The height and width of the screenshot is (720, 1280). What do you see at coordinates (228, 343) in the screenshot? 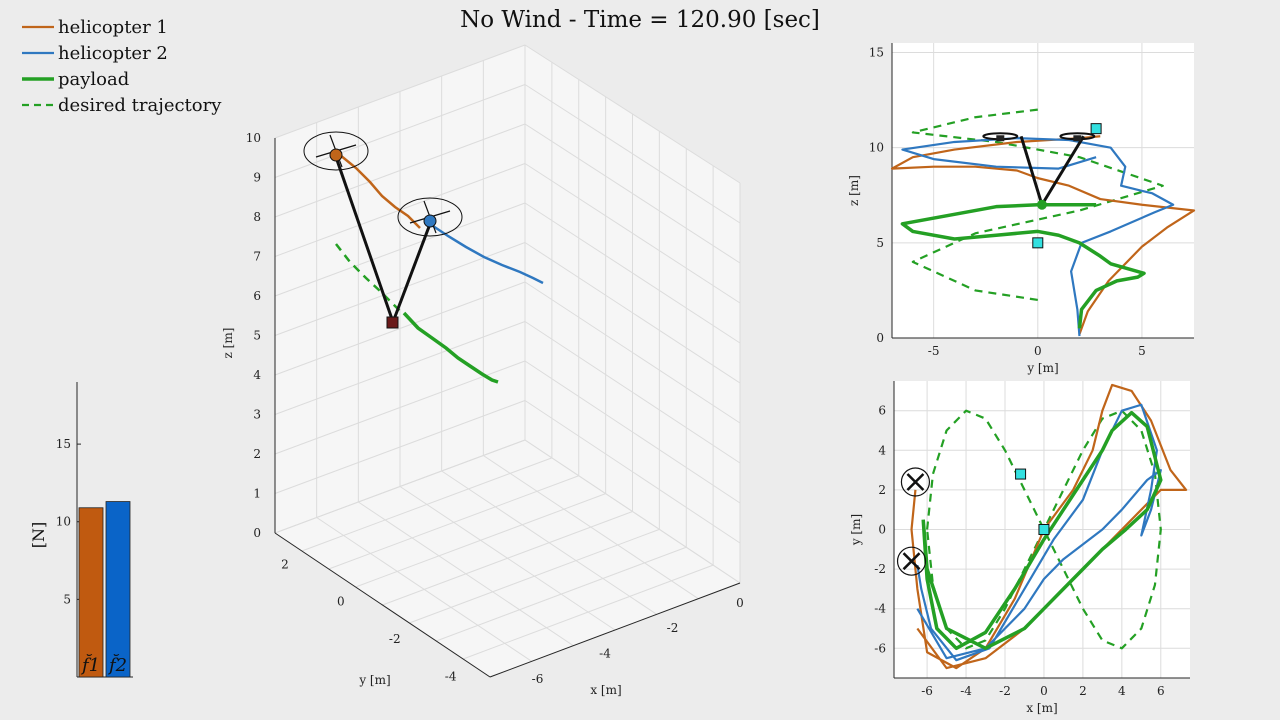
I see `z-axis-label: z [m]` at bounding box center [228, 343].